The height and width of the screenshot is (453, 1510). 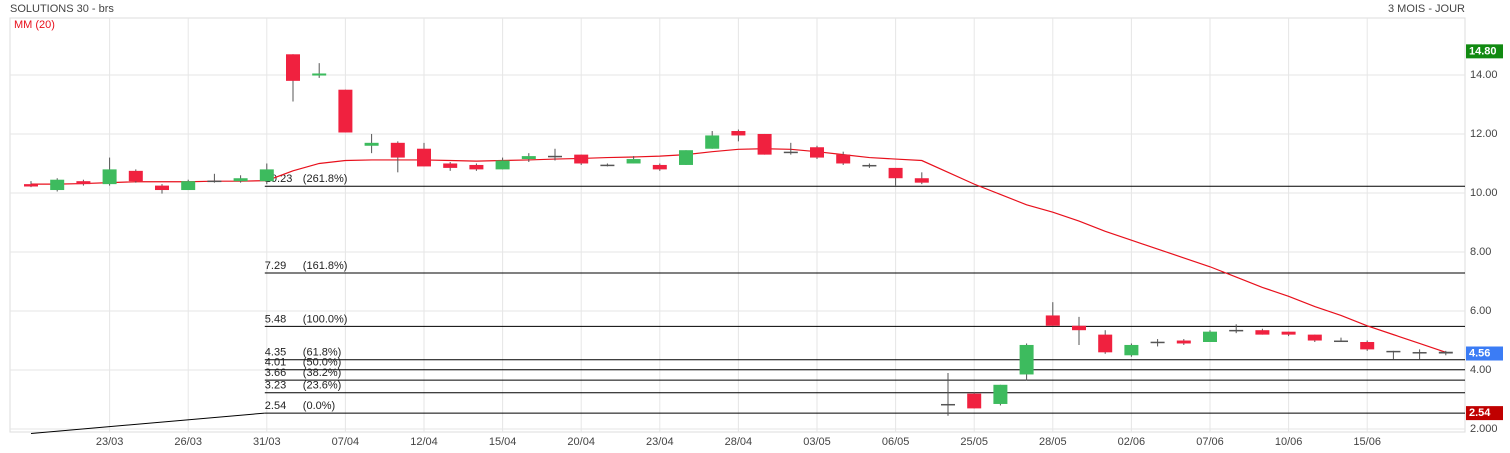 I want to click on fib-pct: (261.8%), so click(x=325, y=179).